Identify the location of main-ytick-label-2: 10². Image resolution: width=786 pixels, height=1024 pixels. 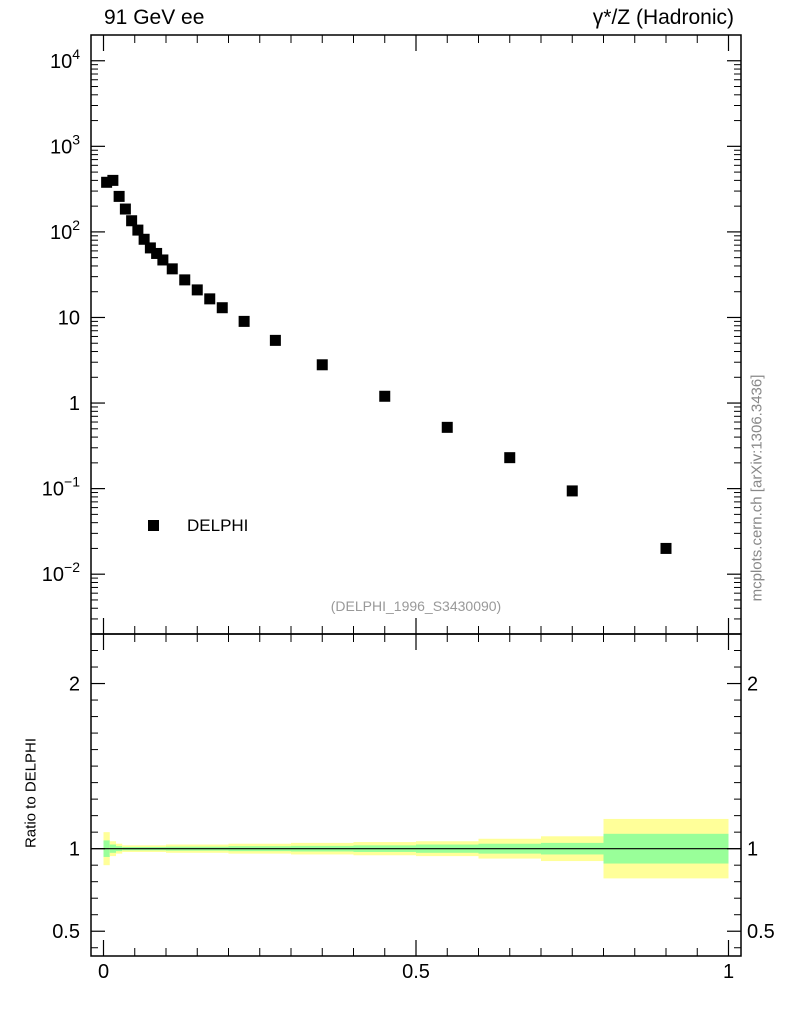
(65, 230).